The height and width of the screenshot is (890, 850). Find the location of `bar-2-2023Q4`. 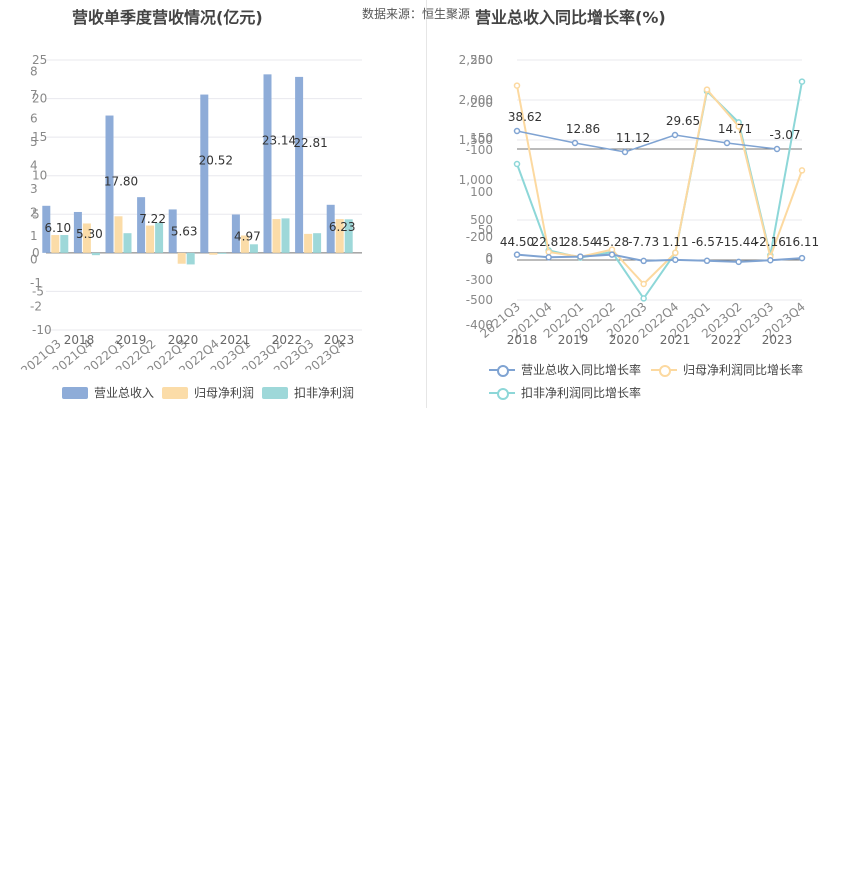

bar-2-2023Q4 is located at coordinates (348, 236).